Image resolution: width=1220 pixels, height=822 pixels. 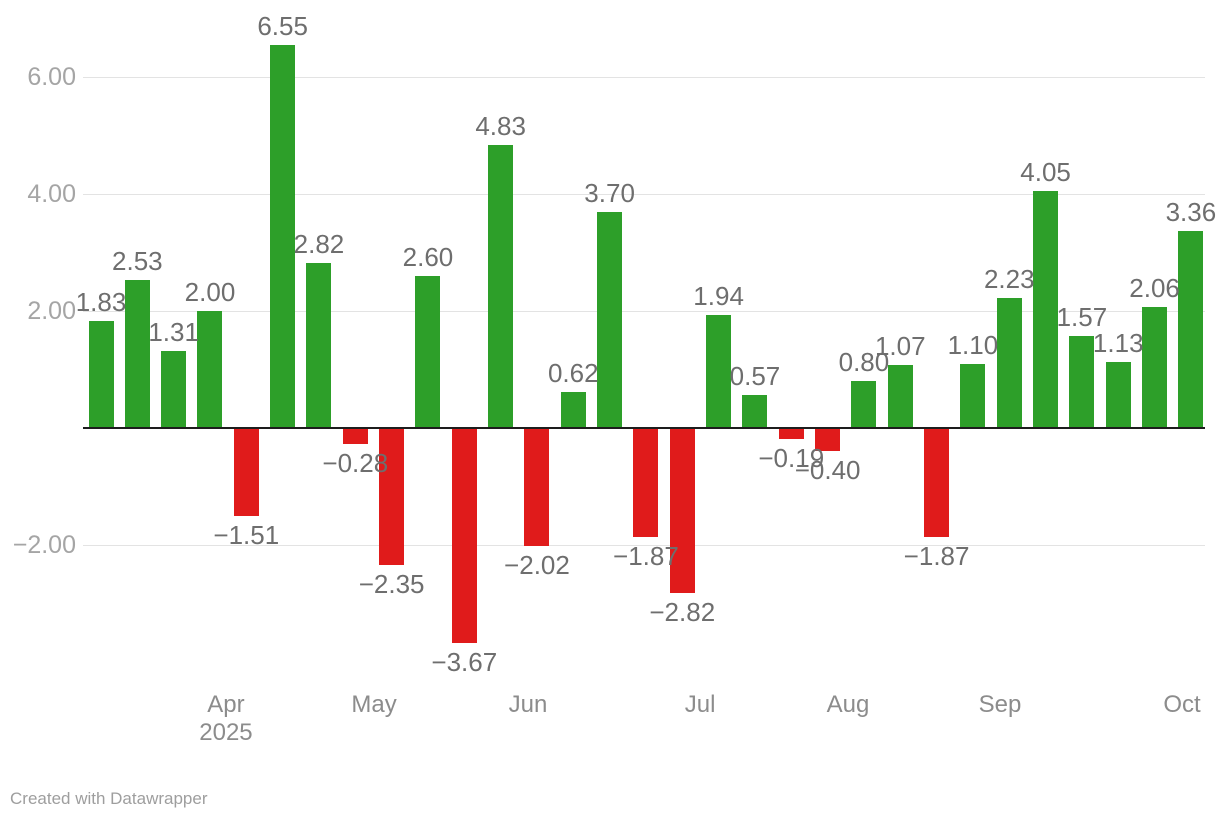 What do you see at coordinates (374, 704) in the screenshot?
I see `x-axis-month-label: May` at bounding box center [374, 704].